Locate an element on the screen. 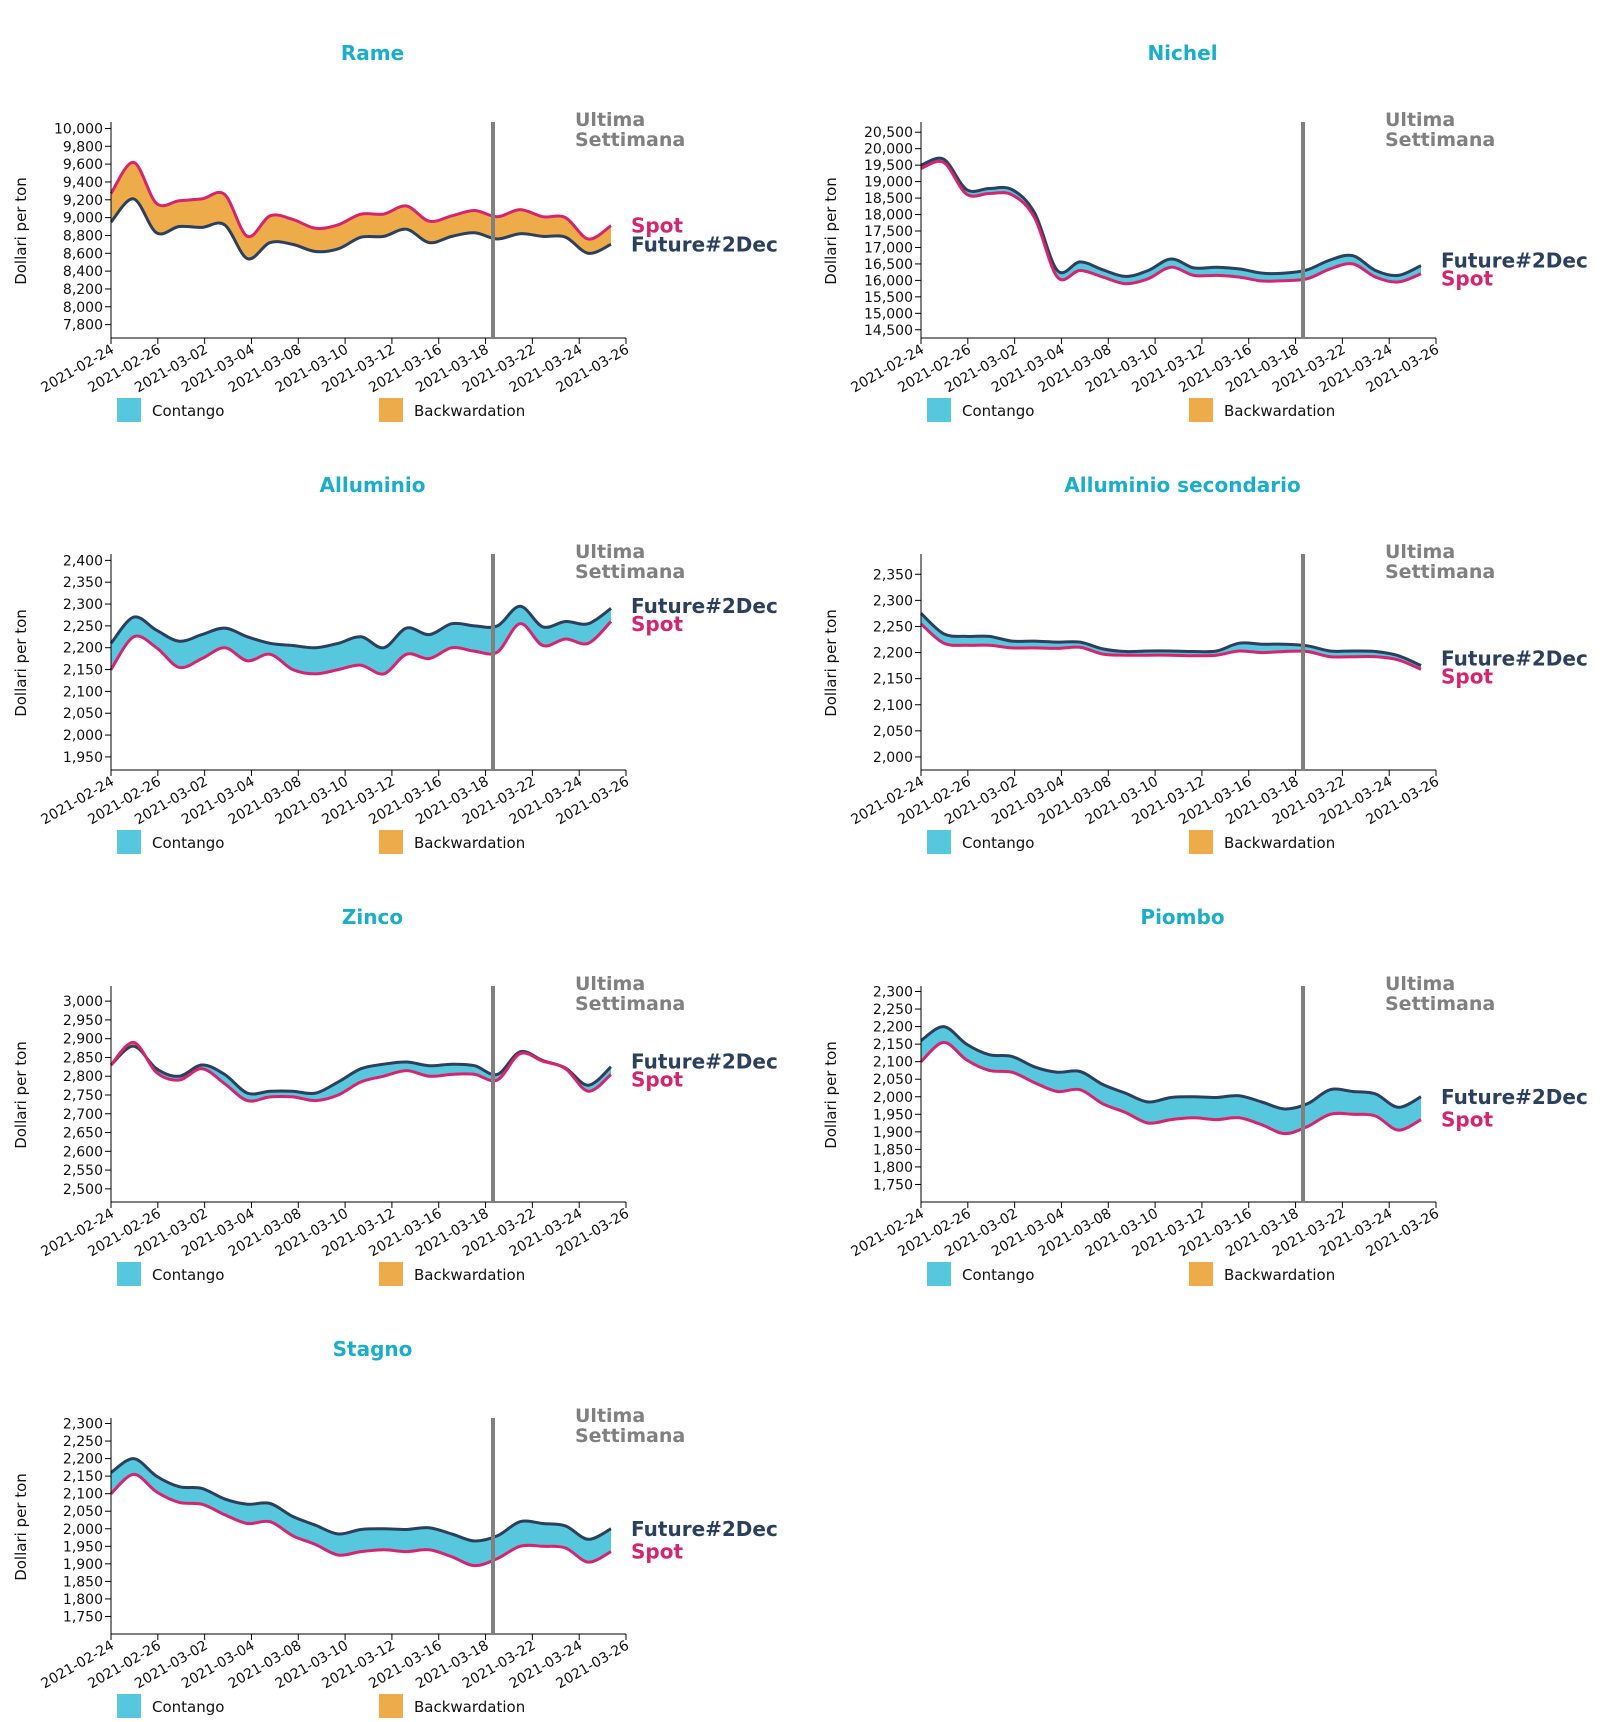 The height and width of the screenshot is (1722, 1618). y-tick-label: 8,800 is located at coordinates (83, 236).